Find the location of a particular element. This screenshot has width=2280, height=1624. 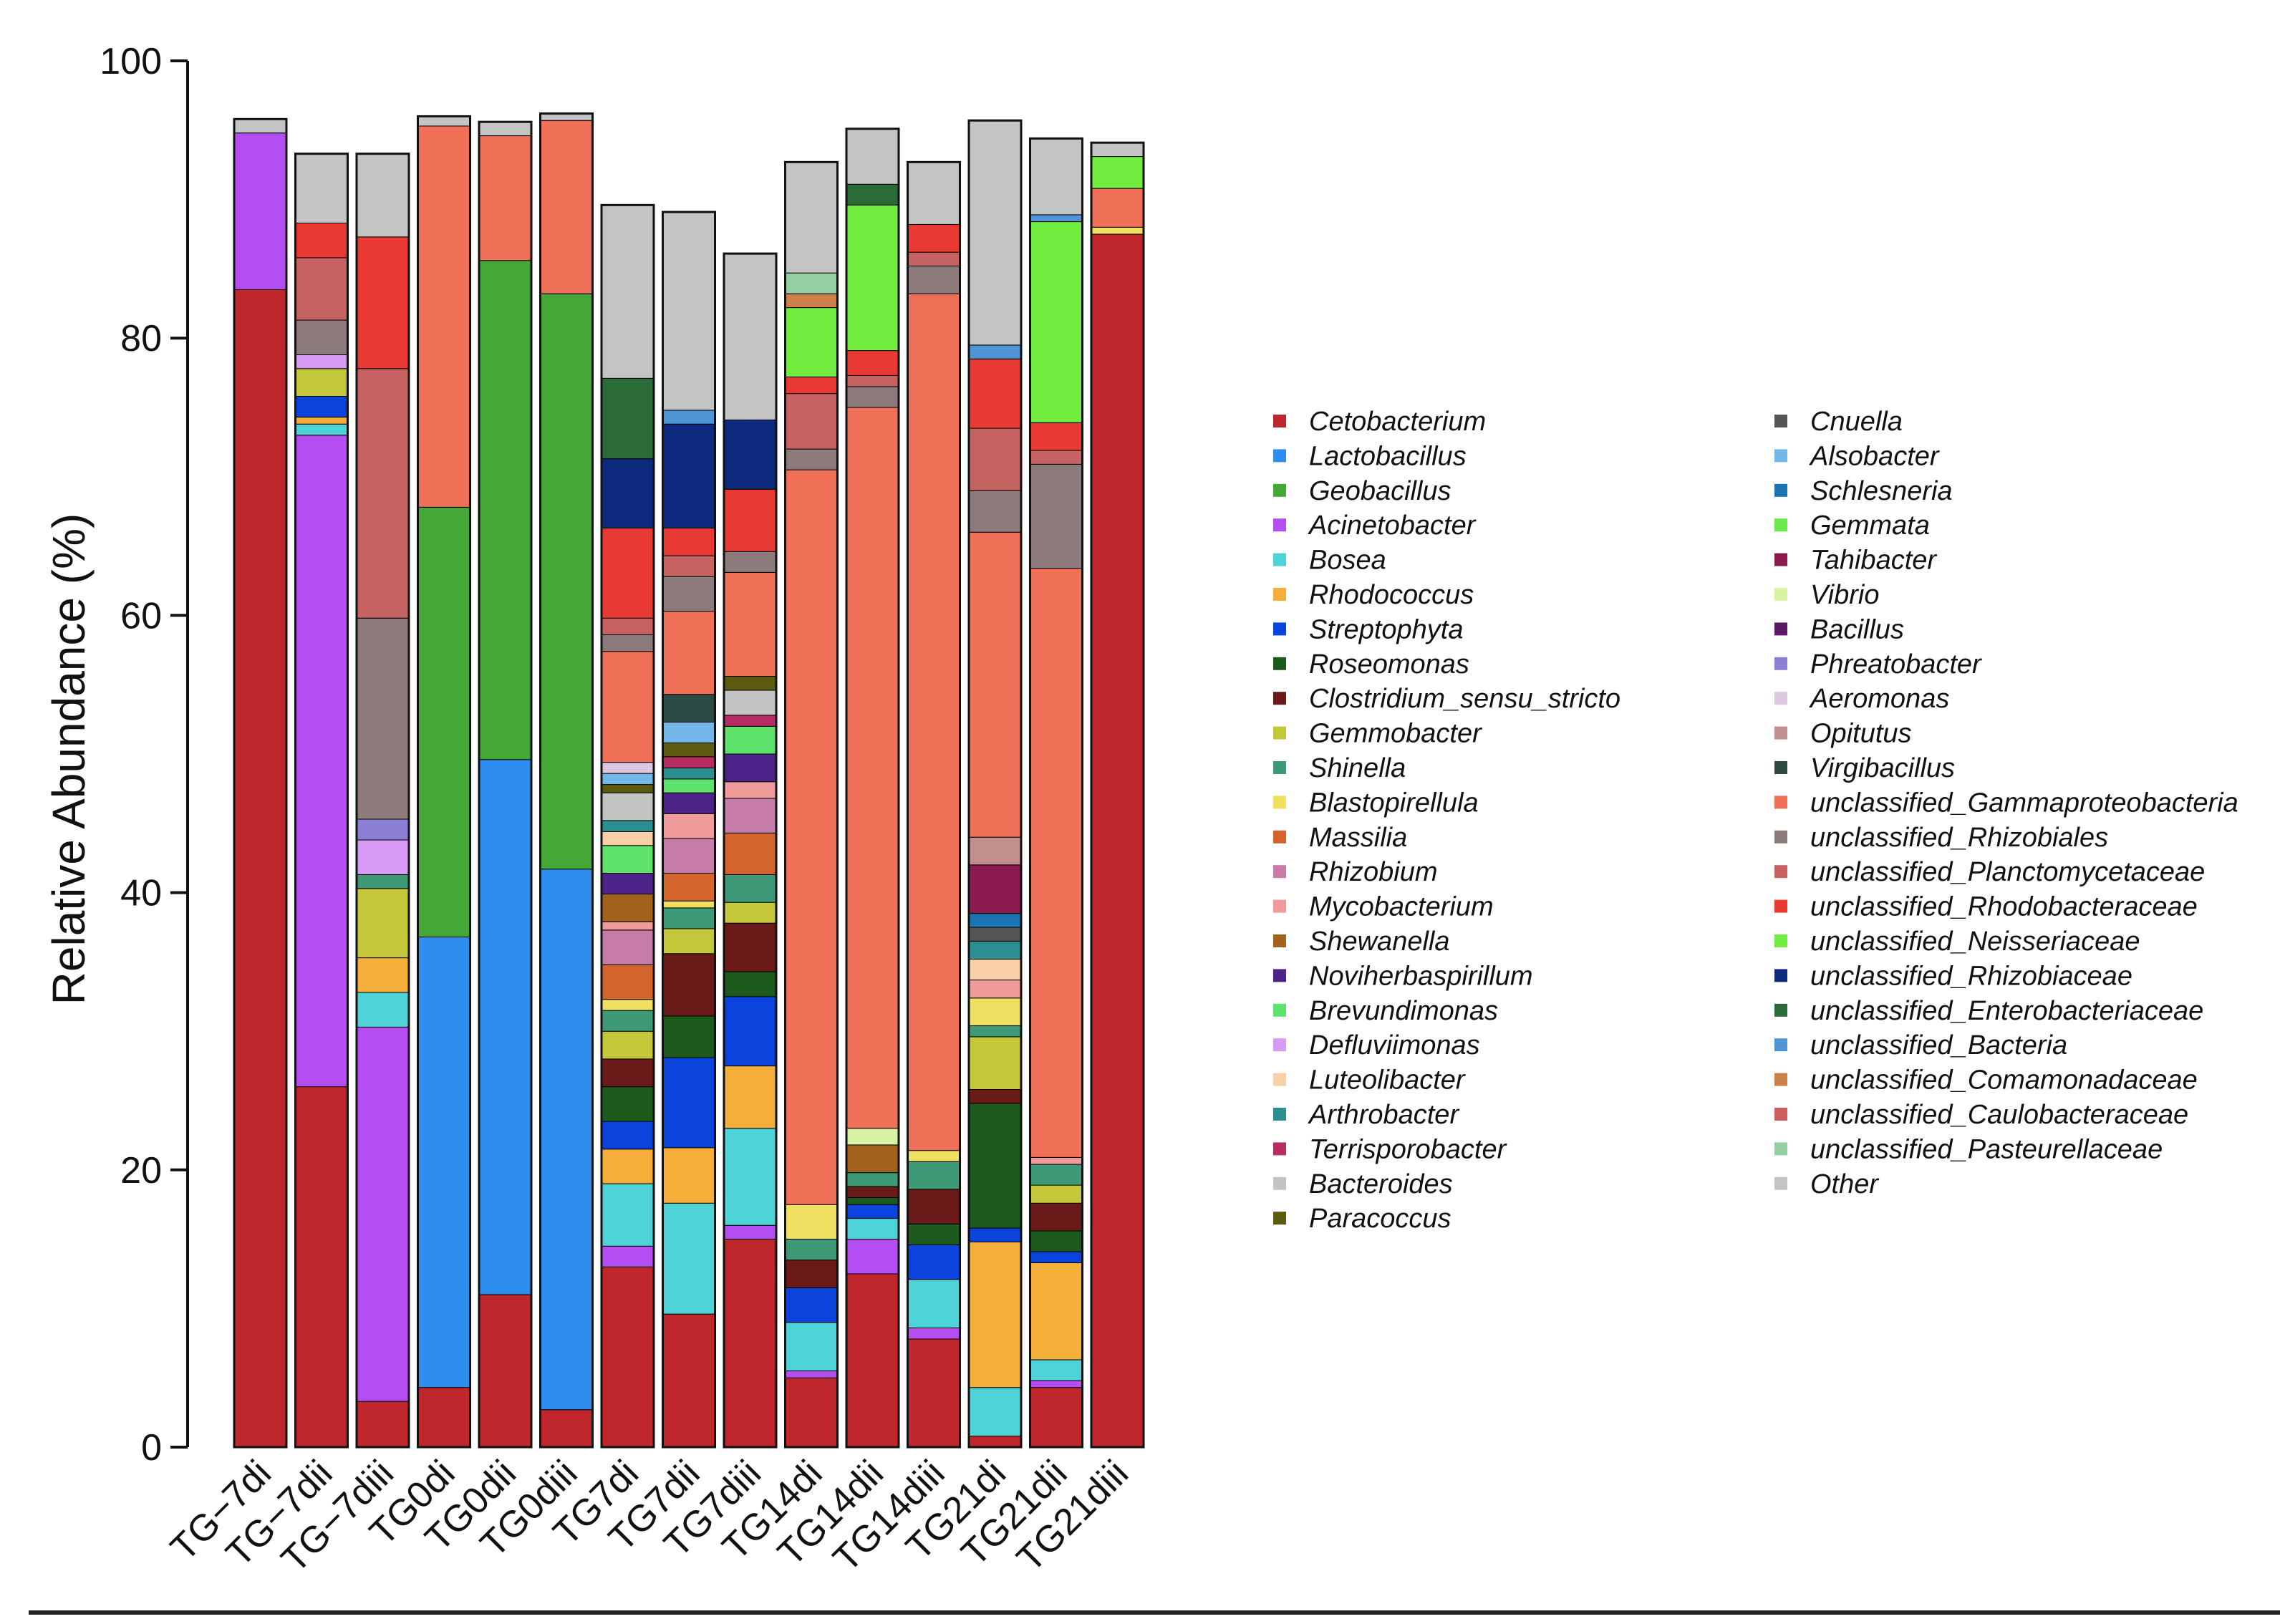

legend-item-rhizobium: Rhizobium is located at coordinates (1355, 872).